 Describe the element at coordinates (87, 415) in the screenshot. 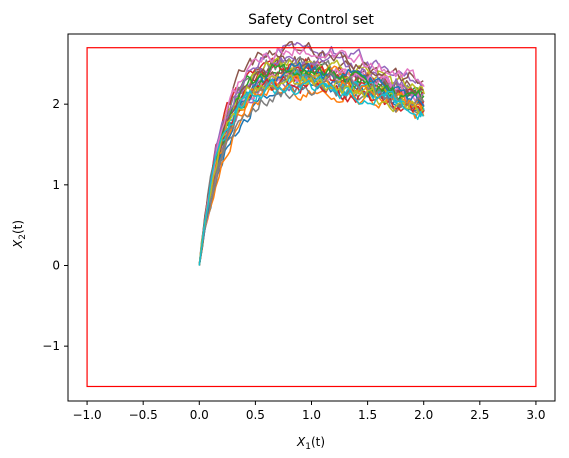

I see `x-tick-label: −1.0` at that location.